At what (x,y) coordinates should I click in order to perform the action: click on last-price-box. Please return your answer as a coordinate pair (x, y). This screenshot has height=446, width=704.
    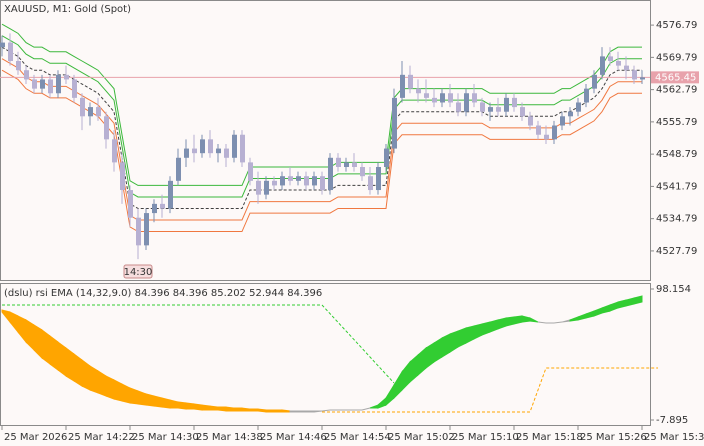
    Looking at the image, I should click on (675, 77).